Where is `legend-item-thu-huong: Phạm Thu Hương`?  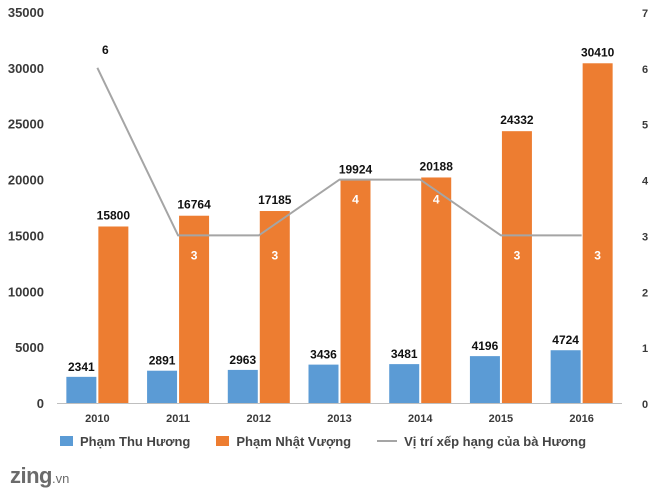
legend-item-thu-huong: Phạm Thu Hương is located at coordinates (125, 441).